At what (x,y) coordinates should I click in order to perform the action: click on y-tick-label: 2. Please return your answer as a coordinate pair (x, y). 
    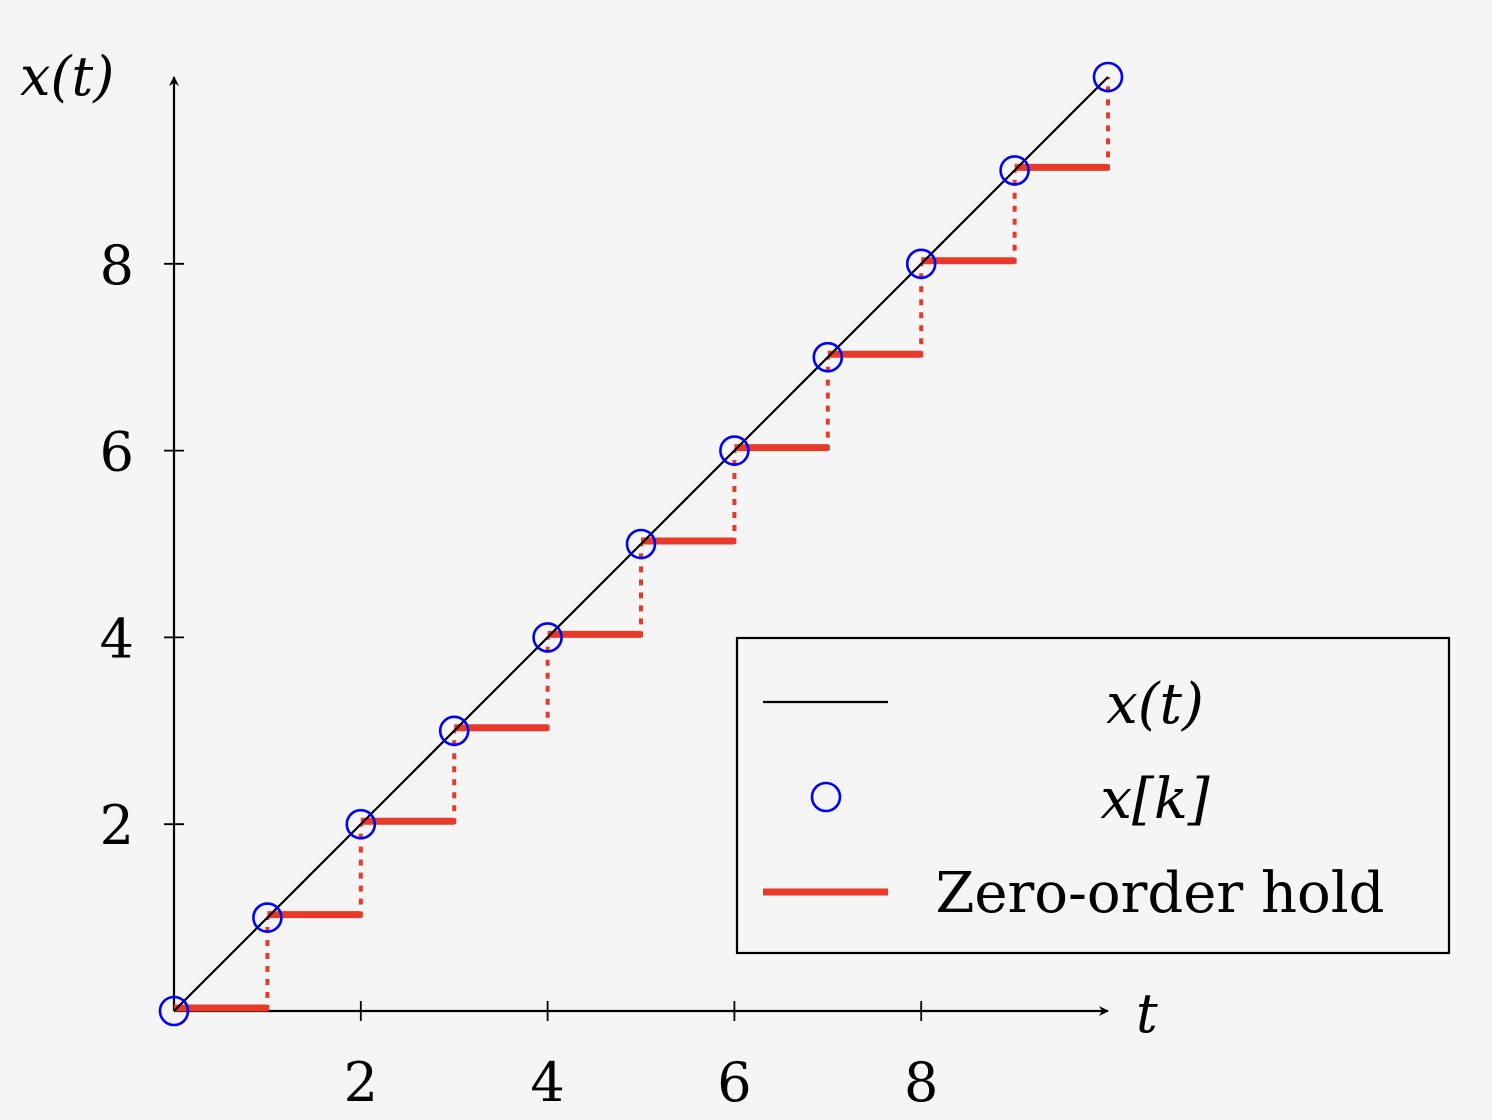
    Looking at the image, I should click on (117, 825).